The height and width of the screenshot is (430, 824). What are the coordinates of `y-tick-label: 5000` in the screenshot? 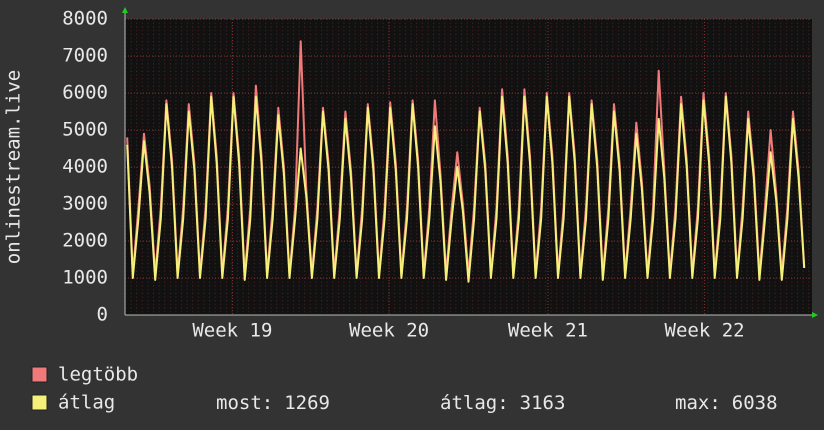 It's located at (85, 130).